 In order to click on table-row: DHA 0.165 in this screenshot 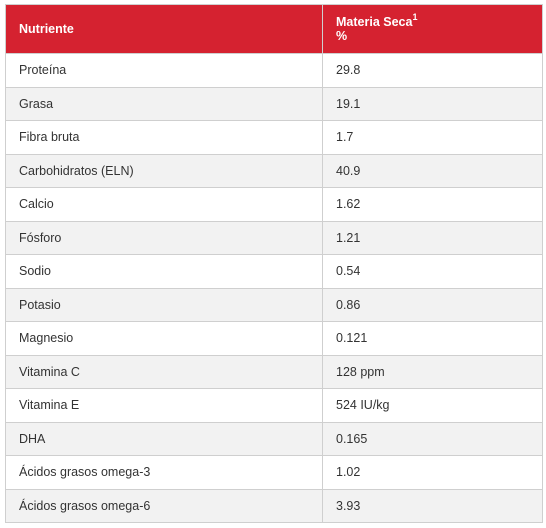, I will do `click(274, 438)`.